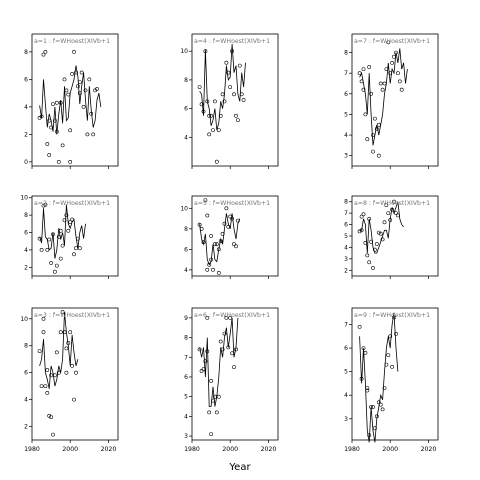  Describe the element at coordinates (352, 449) in the screenshot. I see `x-tick-label: 1980` at that location.